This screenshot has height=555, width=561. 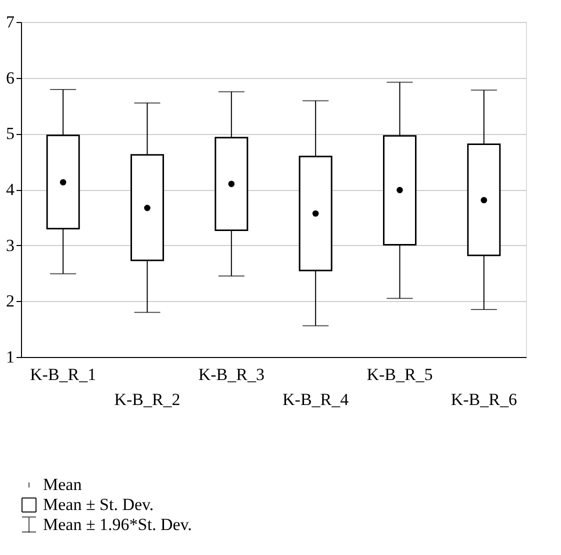 What do you see at coordinates (10, 22) in the screenshot?
I see `y-tick-label: 7` at bounding box center [10, 22].